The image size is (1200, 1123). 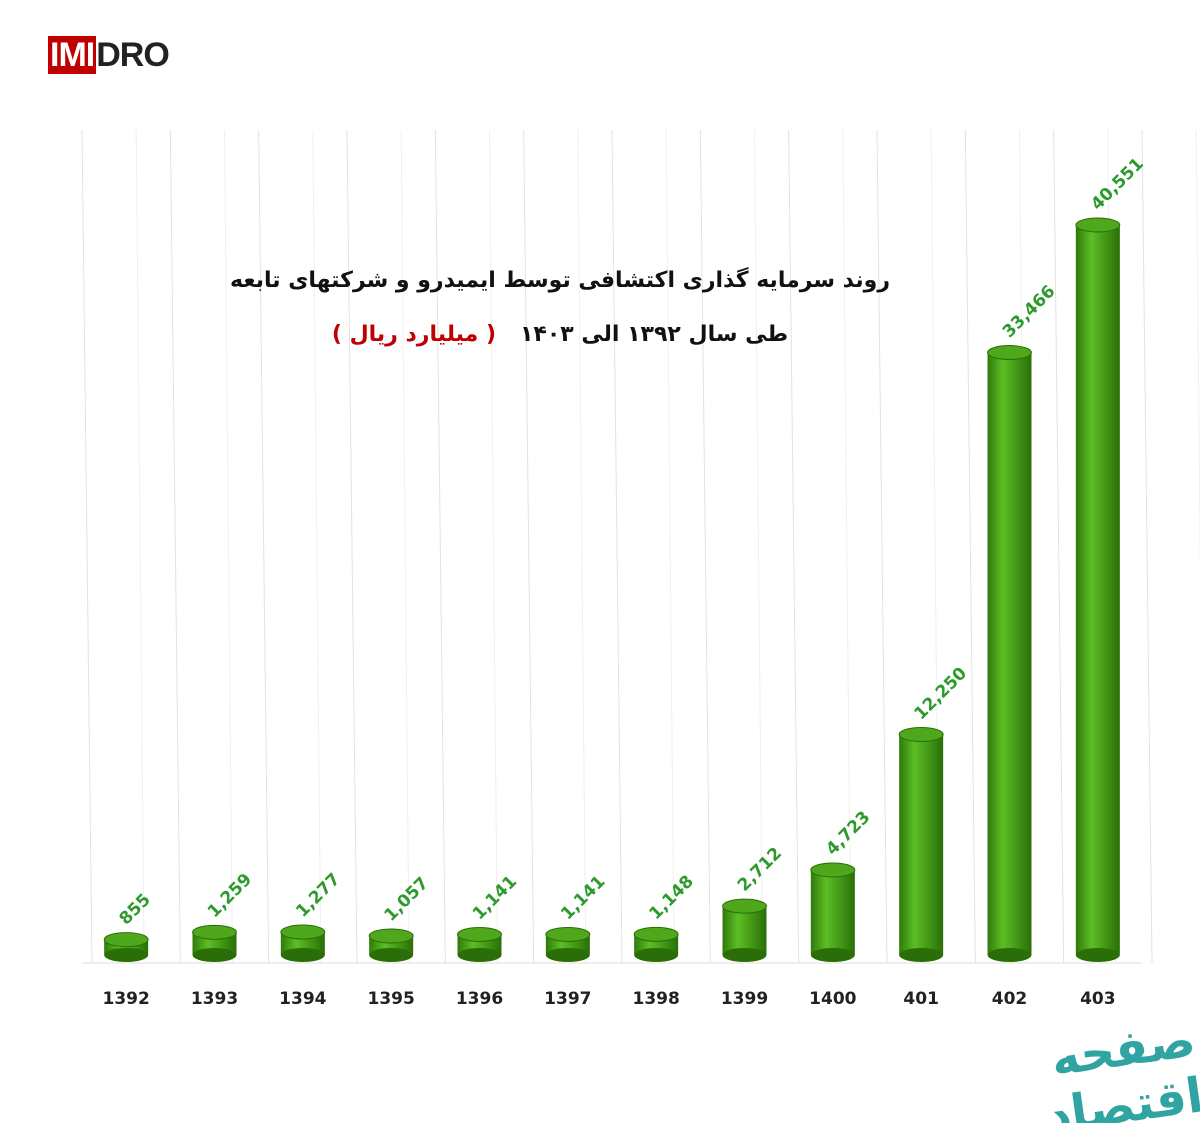 I want to click on x-tick-label: 401, so click(x=921, y=999).